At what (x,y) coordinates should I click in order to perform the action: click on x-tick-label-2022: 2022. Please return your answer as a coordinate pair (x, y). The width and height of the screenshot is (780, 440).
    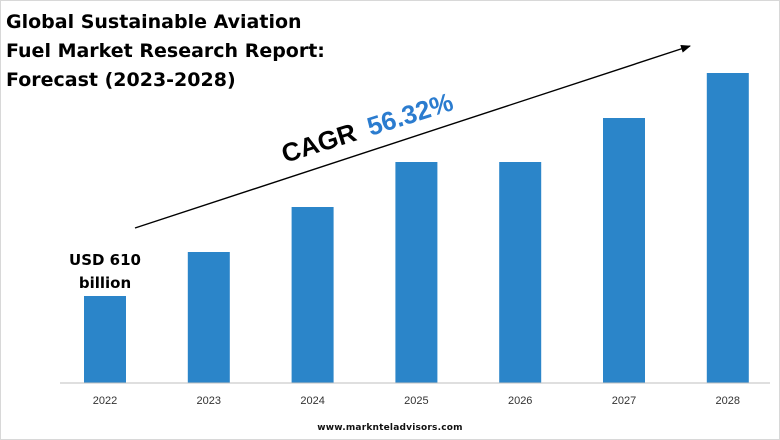
    Looking at the image, I should click on (105, 401).